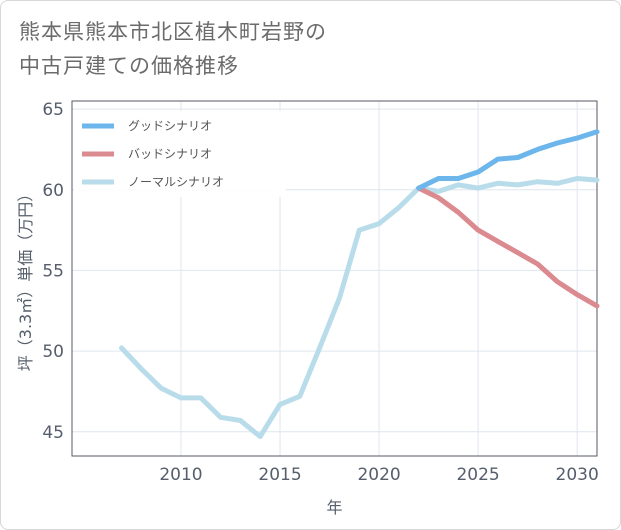 Image resolution: width=621 pixels, height=530 pixels. Describe the element at coordinates (279, 475) in the screenshot. I see `x-tick-label: 2015` at that location.